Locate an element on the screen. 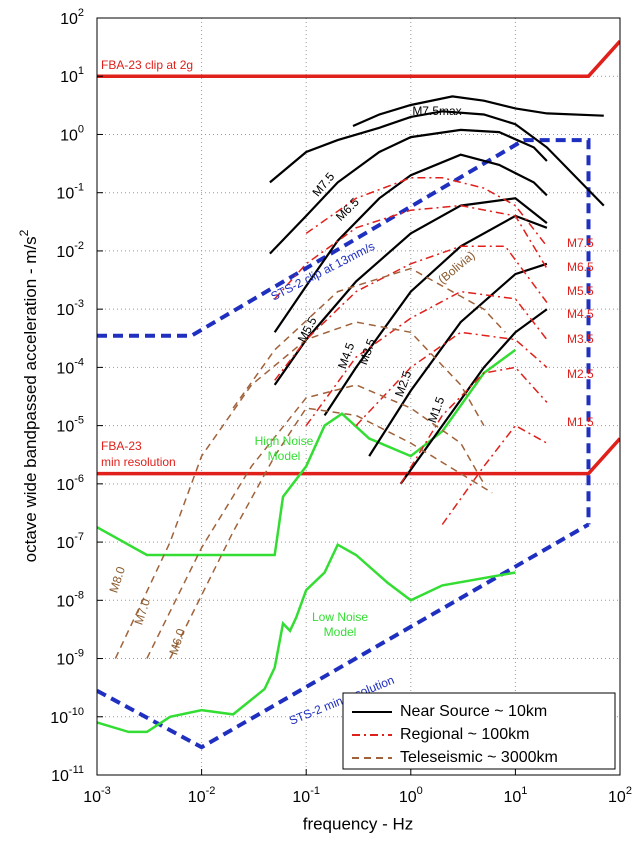 This screenshot has width=641, height=852. legend-label: Near Source ~ 10km is located at coordinates (473, 711).